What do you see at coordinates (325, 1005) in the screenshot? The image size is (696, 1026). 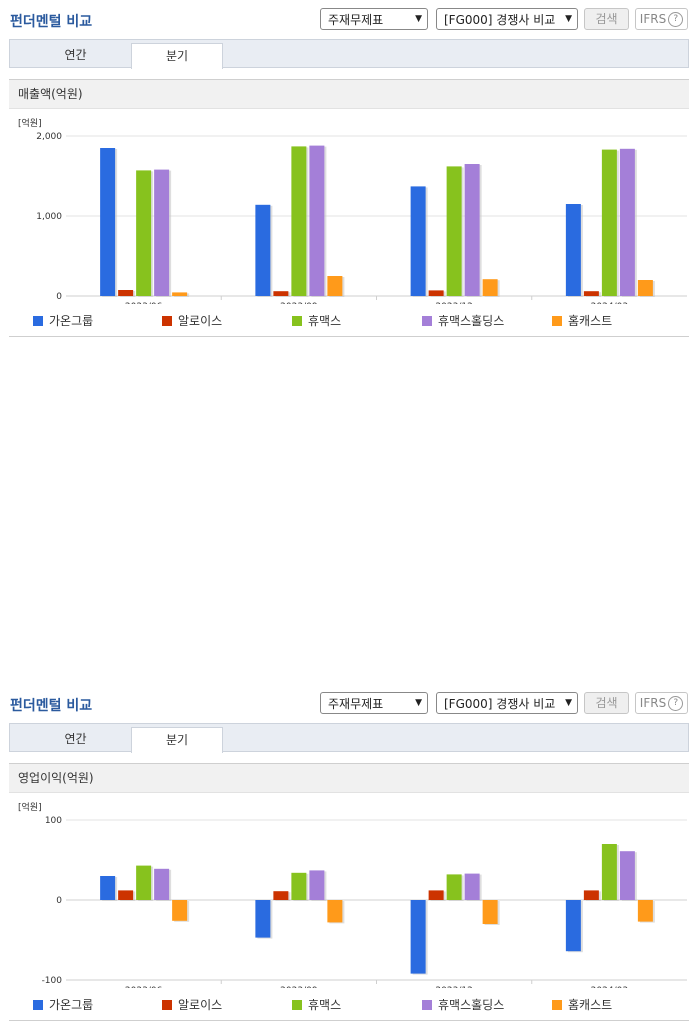 I see `legend-label: 휴맥스` at bounding box center [325, 1005].